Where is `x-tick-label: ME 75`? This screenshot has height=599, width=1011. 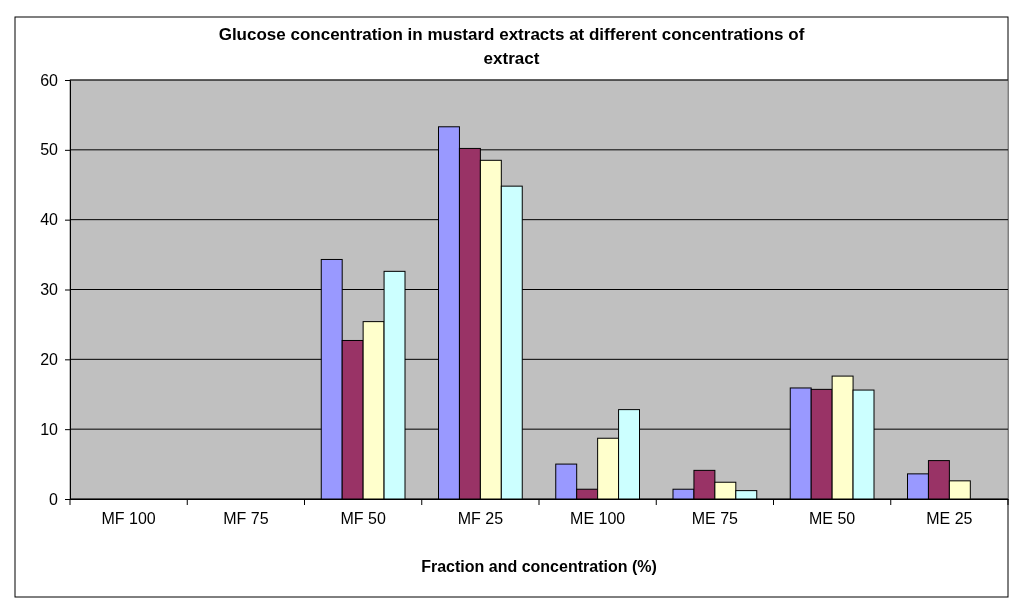 x-tick-label: ME 75 is located at coordinates (715, 518).